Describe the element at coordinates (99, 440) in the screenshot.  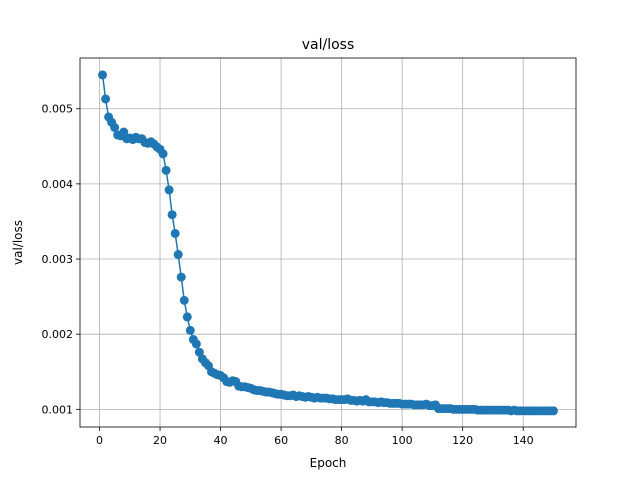
I see `x-tick-label: 0` at that location.